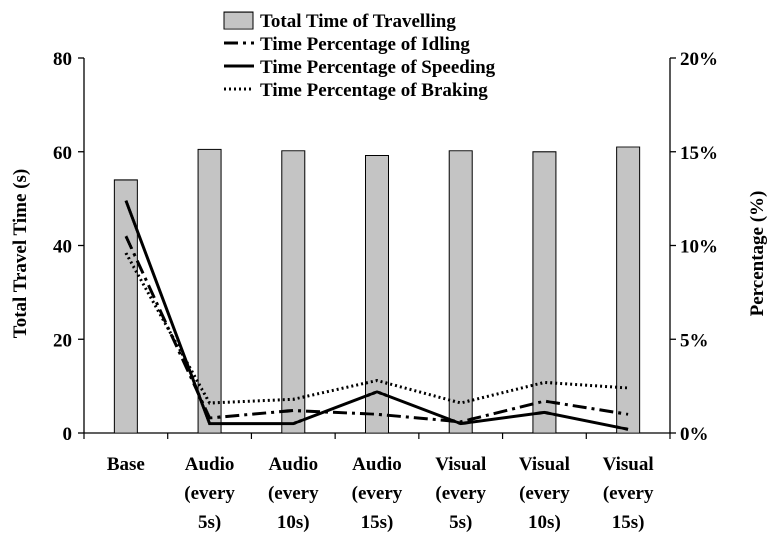 The image size is (770, 540). What do you see at coordinates (238, 20) in the screenshot?
I see `legend-swatch-bar` at bounding box center [238, 20].